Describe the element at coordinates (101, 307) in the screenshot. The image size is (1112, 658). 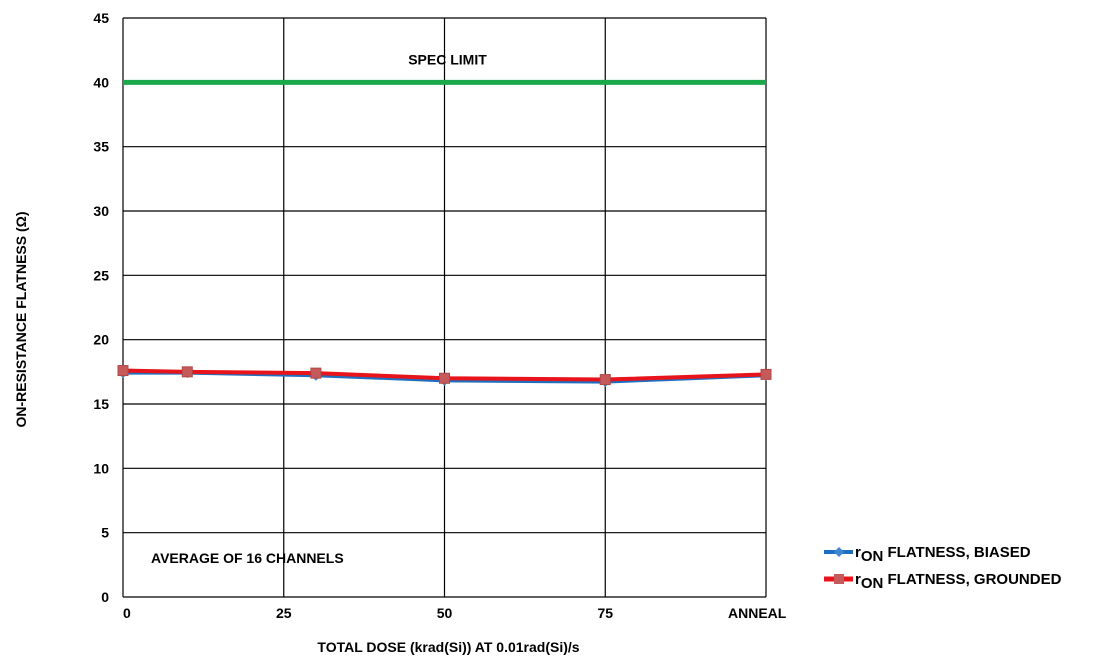
I see `y-tick-labels: 0 5 10 15 20 25 30 35 40 45` at that location.